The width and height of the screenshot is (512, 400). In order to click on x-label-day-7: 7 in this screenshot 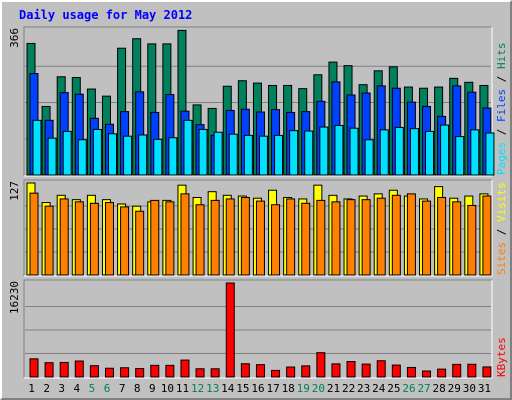, I will do `click(122, 388)`.